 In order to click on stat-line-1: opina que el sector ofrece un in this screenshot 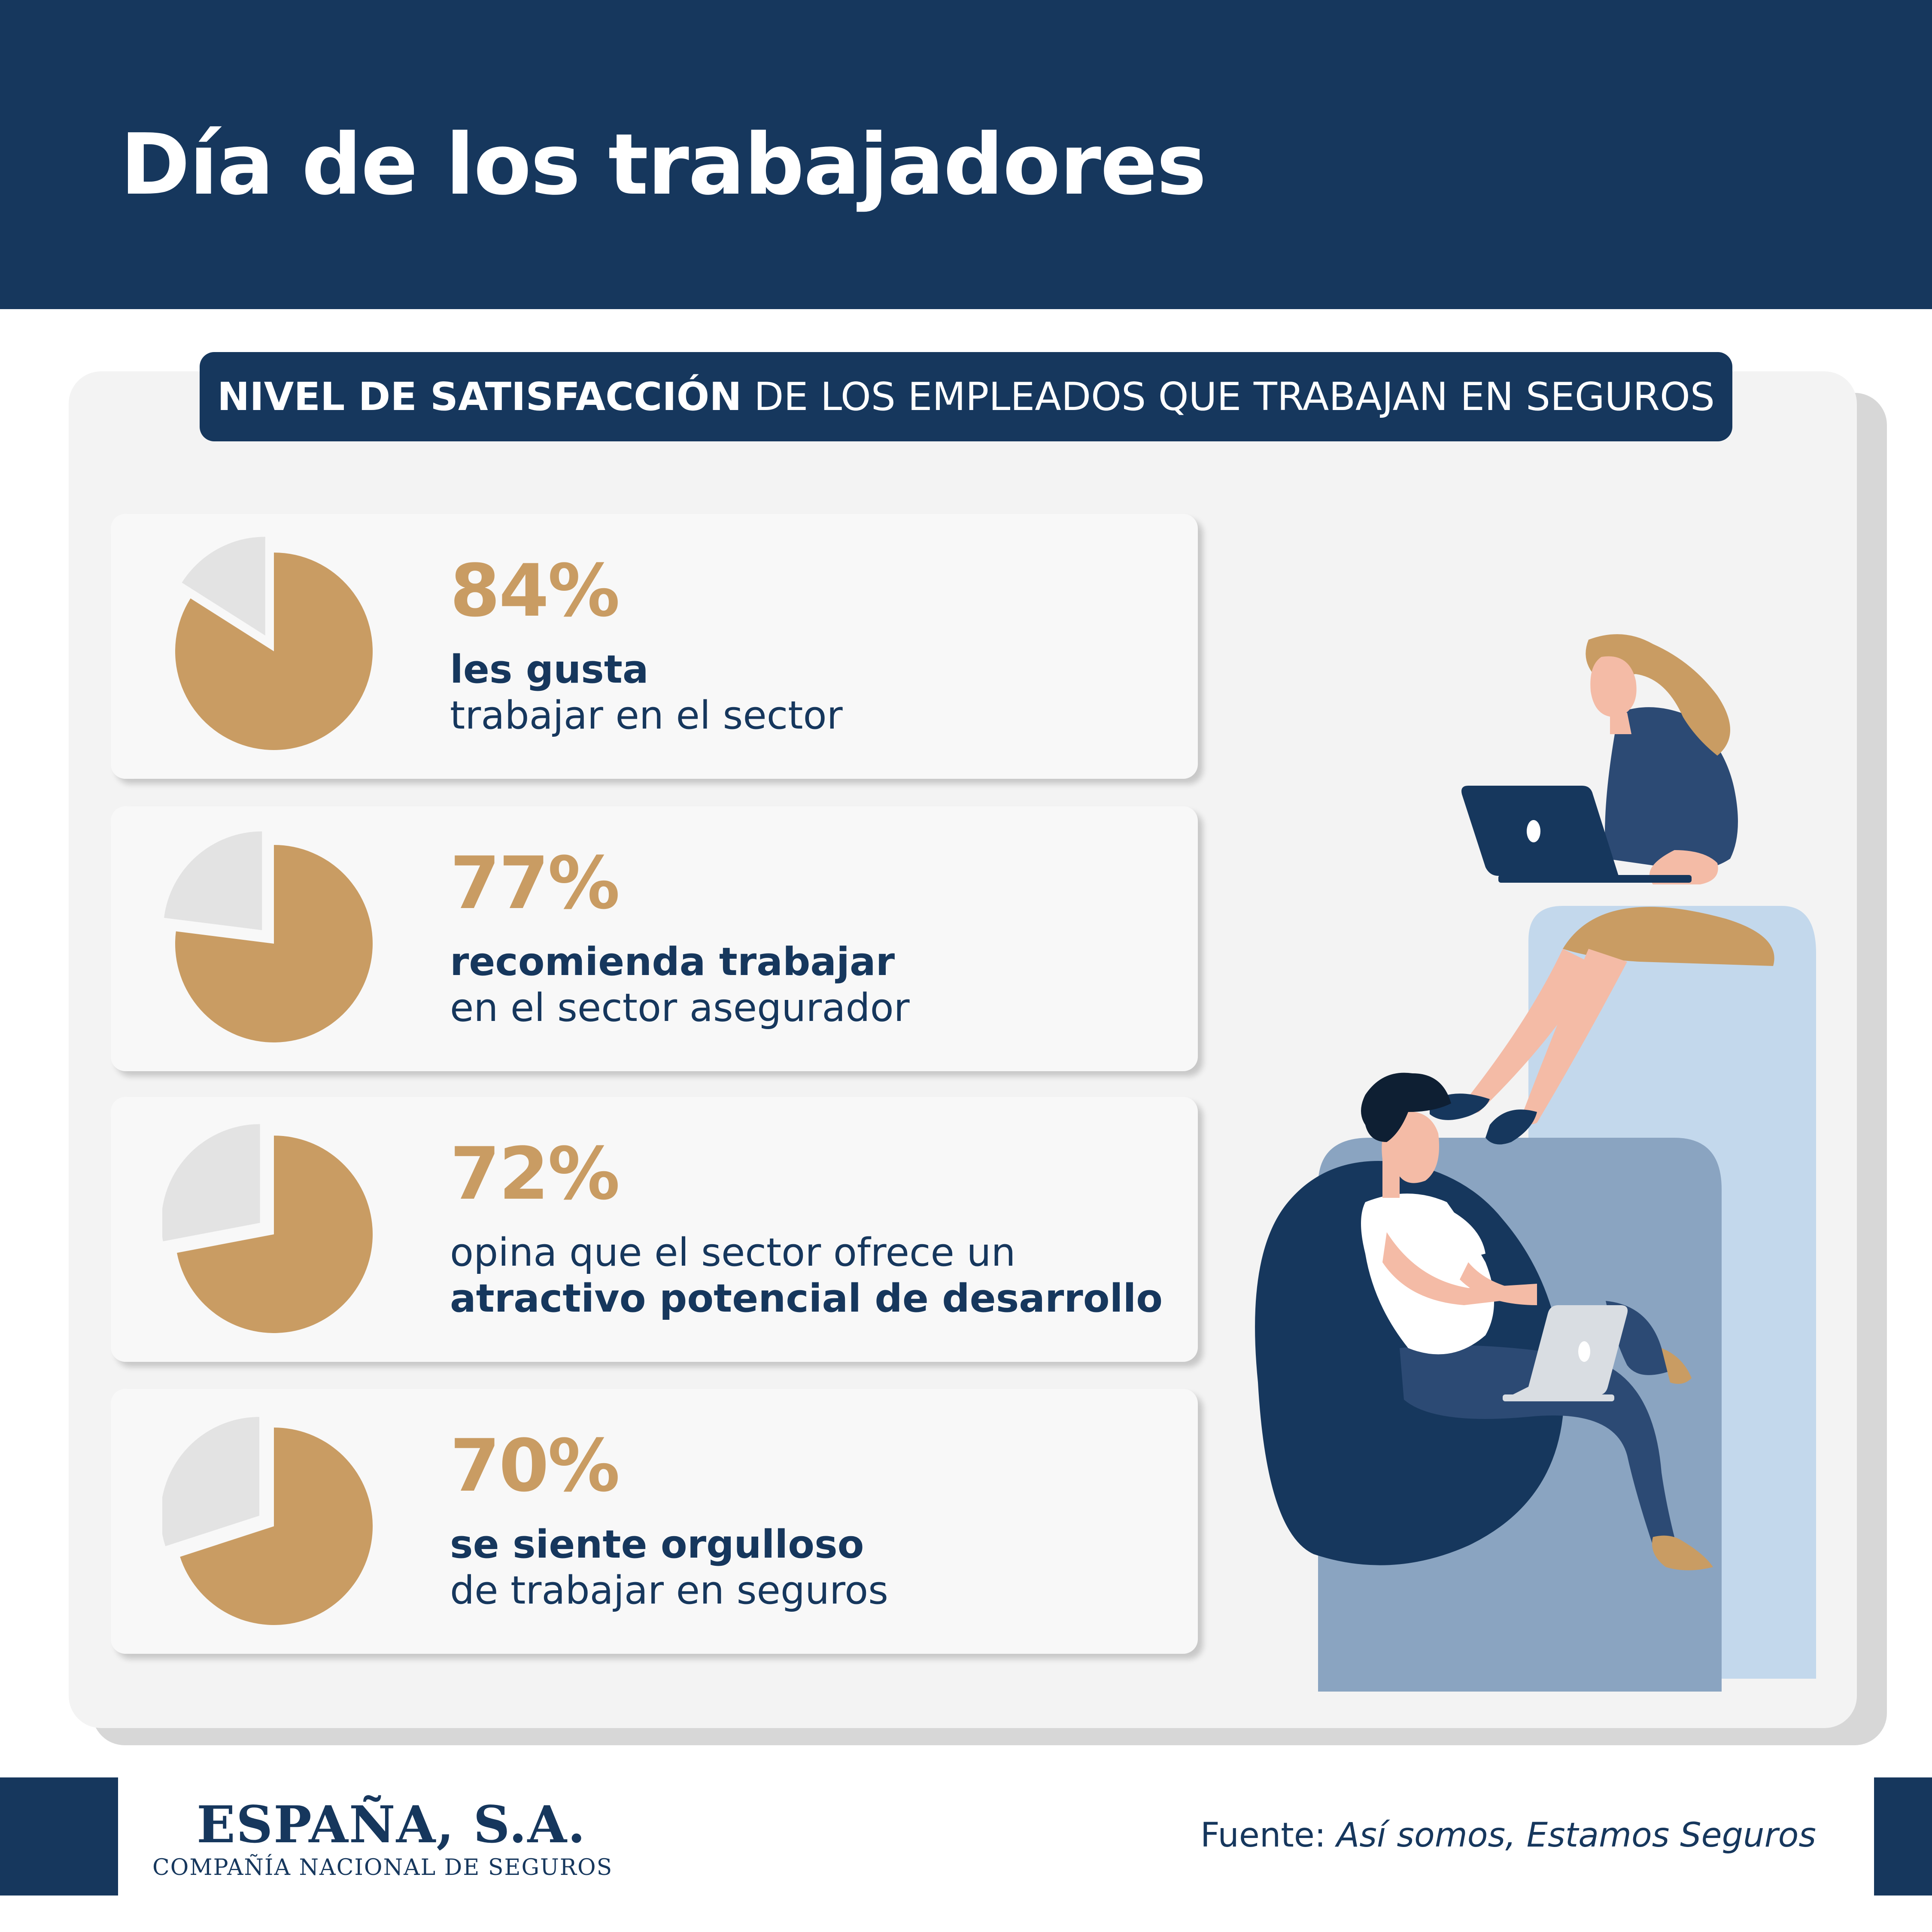, I will do `click(733, 1252)`.